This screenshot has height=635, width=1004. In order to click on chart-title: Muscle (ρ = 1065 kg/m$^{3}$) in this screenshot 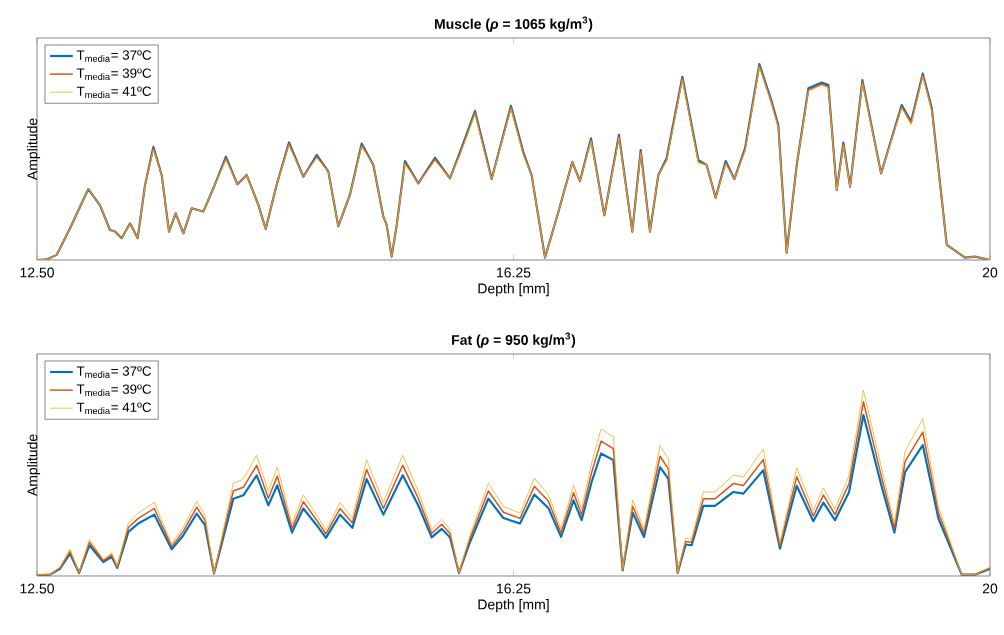, I will do `click(513, 24)`.